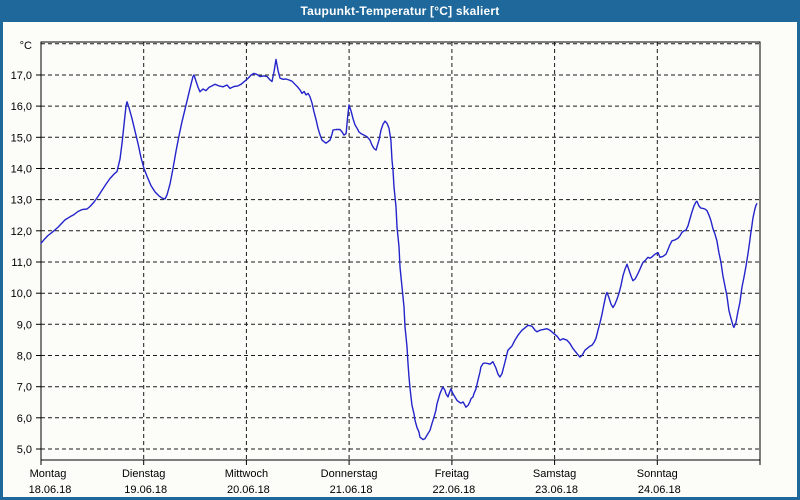 The width and height of the screenshot is (800, 500). I want to click on x-axis-day-label: Freitag, so click(452, 474).